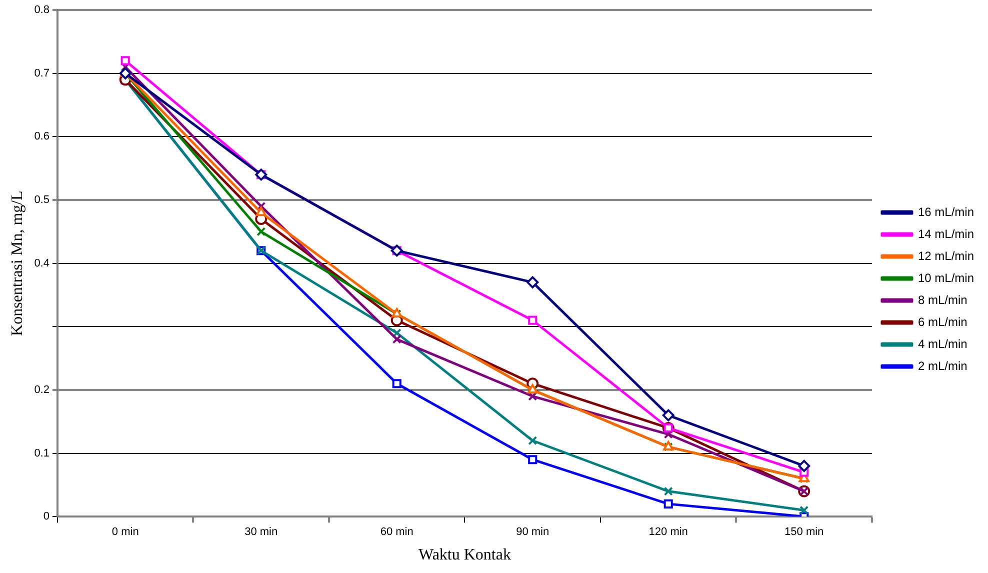  I want to click on x-tick-label: 120 min, so click(668, 532).